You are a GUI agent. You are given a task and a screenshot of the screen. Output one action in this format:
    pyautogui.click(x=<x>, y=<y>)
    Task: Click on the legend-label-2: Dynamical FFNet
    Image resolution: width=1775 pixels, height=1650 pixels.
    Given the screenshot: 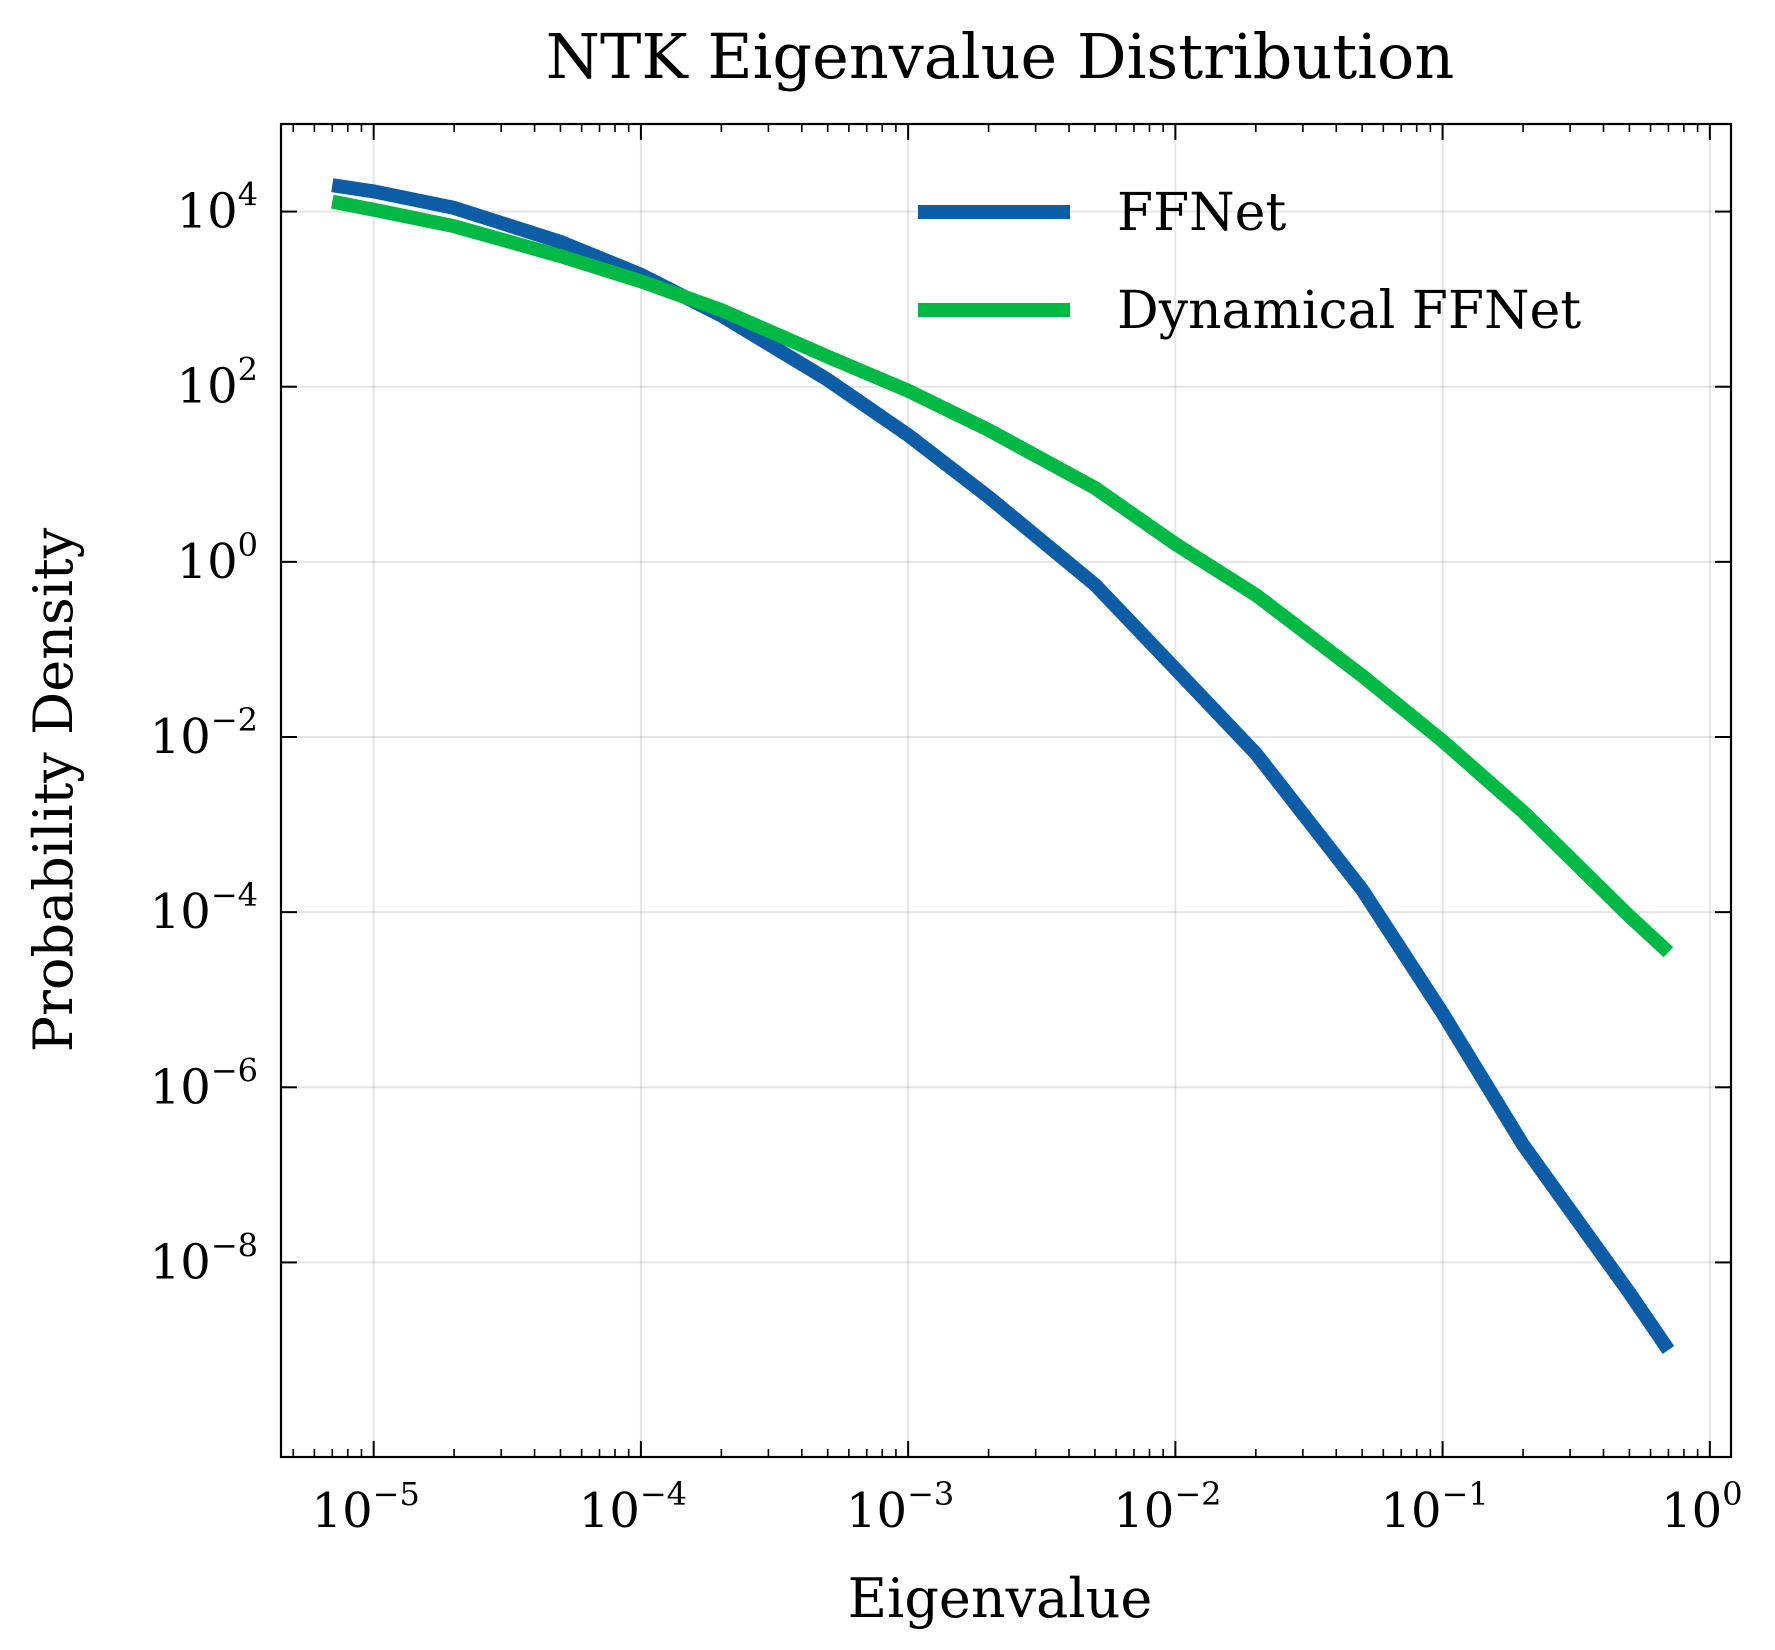 What is the action you would take?
    pyautogui.click(x=1349, y=311)
    